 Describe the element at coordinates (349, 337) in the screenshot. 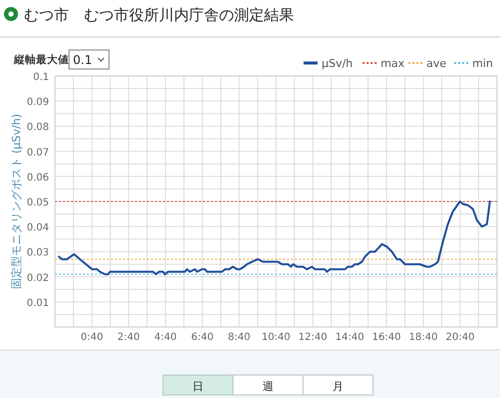

I see `x-tick-label: 14:40` at that location.